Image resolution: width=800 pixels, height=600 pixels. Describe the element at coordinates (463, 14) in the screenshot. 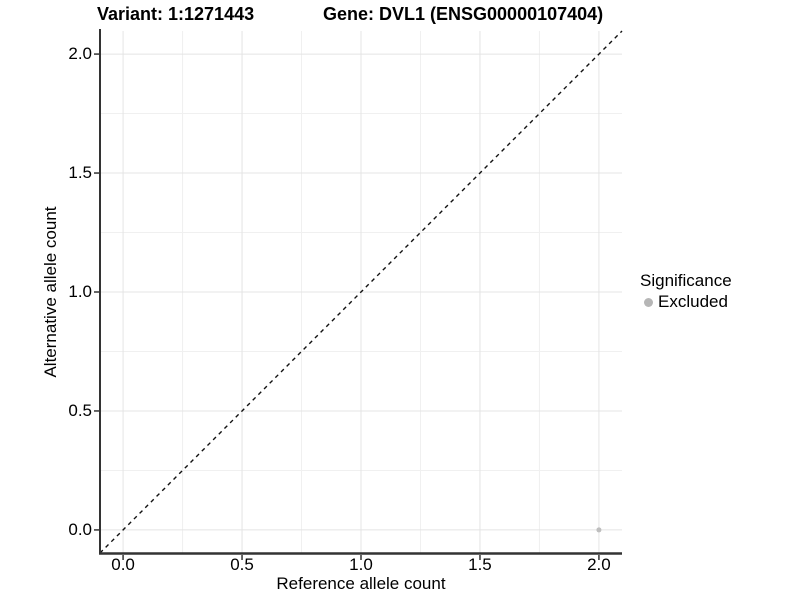

I see `plot-title-gene: Gene: DVL1 (ENSG00000107404)` at that location.